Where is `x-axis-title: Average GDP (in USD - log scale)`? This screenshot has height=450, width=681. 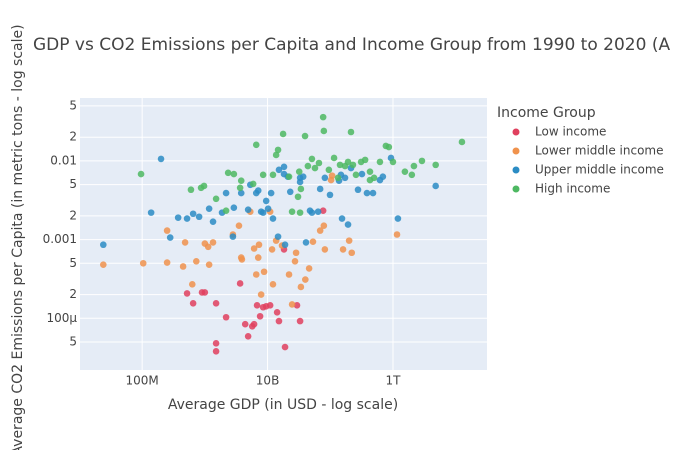
x-axis-title: Average GDP (in USD - log scale) is located at coordinates (283, 405).